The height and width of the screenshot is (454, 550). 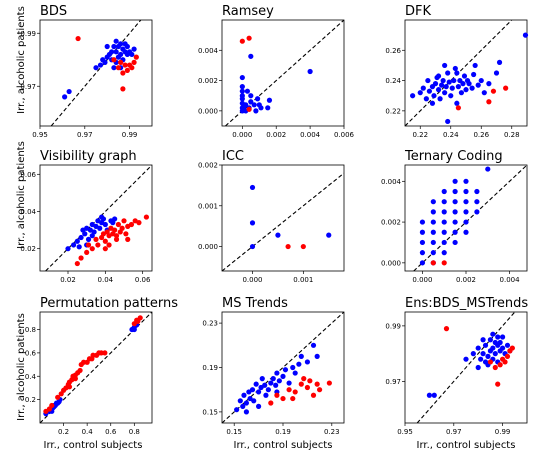 What do you see at coordinates (391, 223) in the screenshot?
I see `y-tick-label: 0.002` at bounding box center [391, 223].